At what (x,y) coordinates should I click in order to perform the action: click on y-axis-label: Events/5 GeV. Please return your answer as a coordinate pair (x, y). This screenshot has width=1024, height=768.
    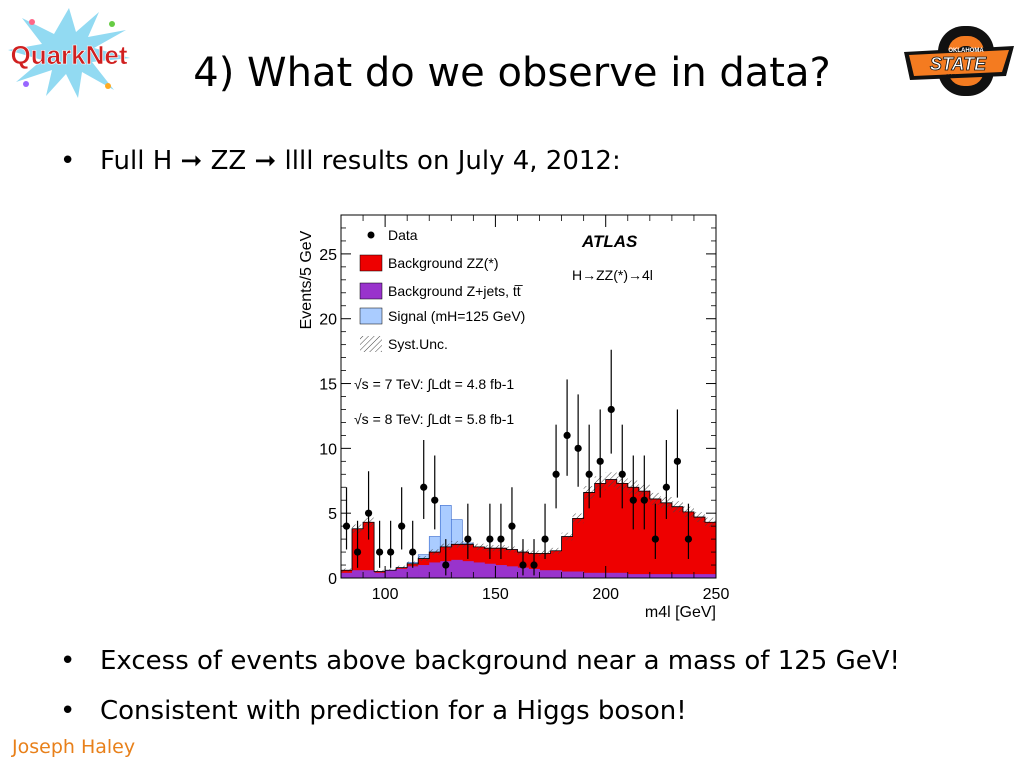
    Looking at the image, I should click on (306, 279).